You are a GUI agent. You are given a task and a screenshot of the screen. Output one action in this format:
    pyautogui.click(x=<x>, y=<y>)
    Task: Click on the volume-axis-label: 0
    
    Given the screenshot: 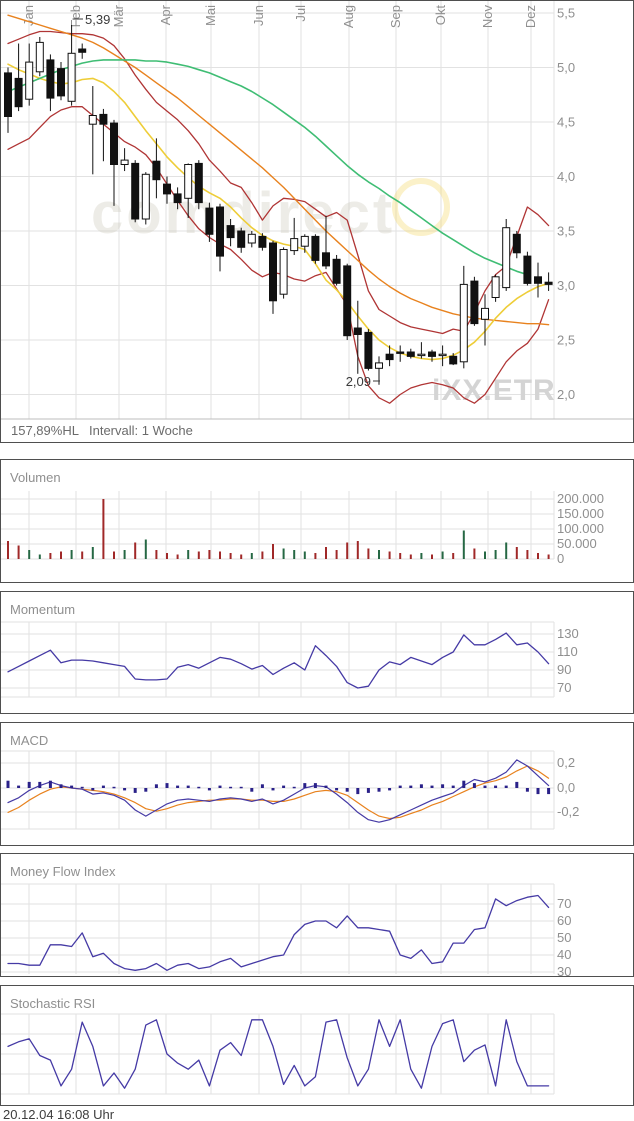 What is the action you would take?
    pyautogui.click(x=560, y=558)
    